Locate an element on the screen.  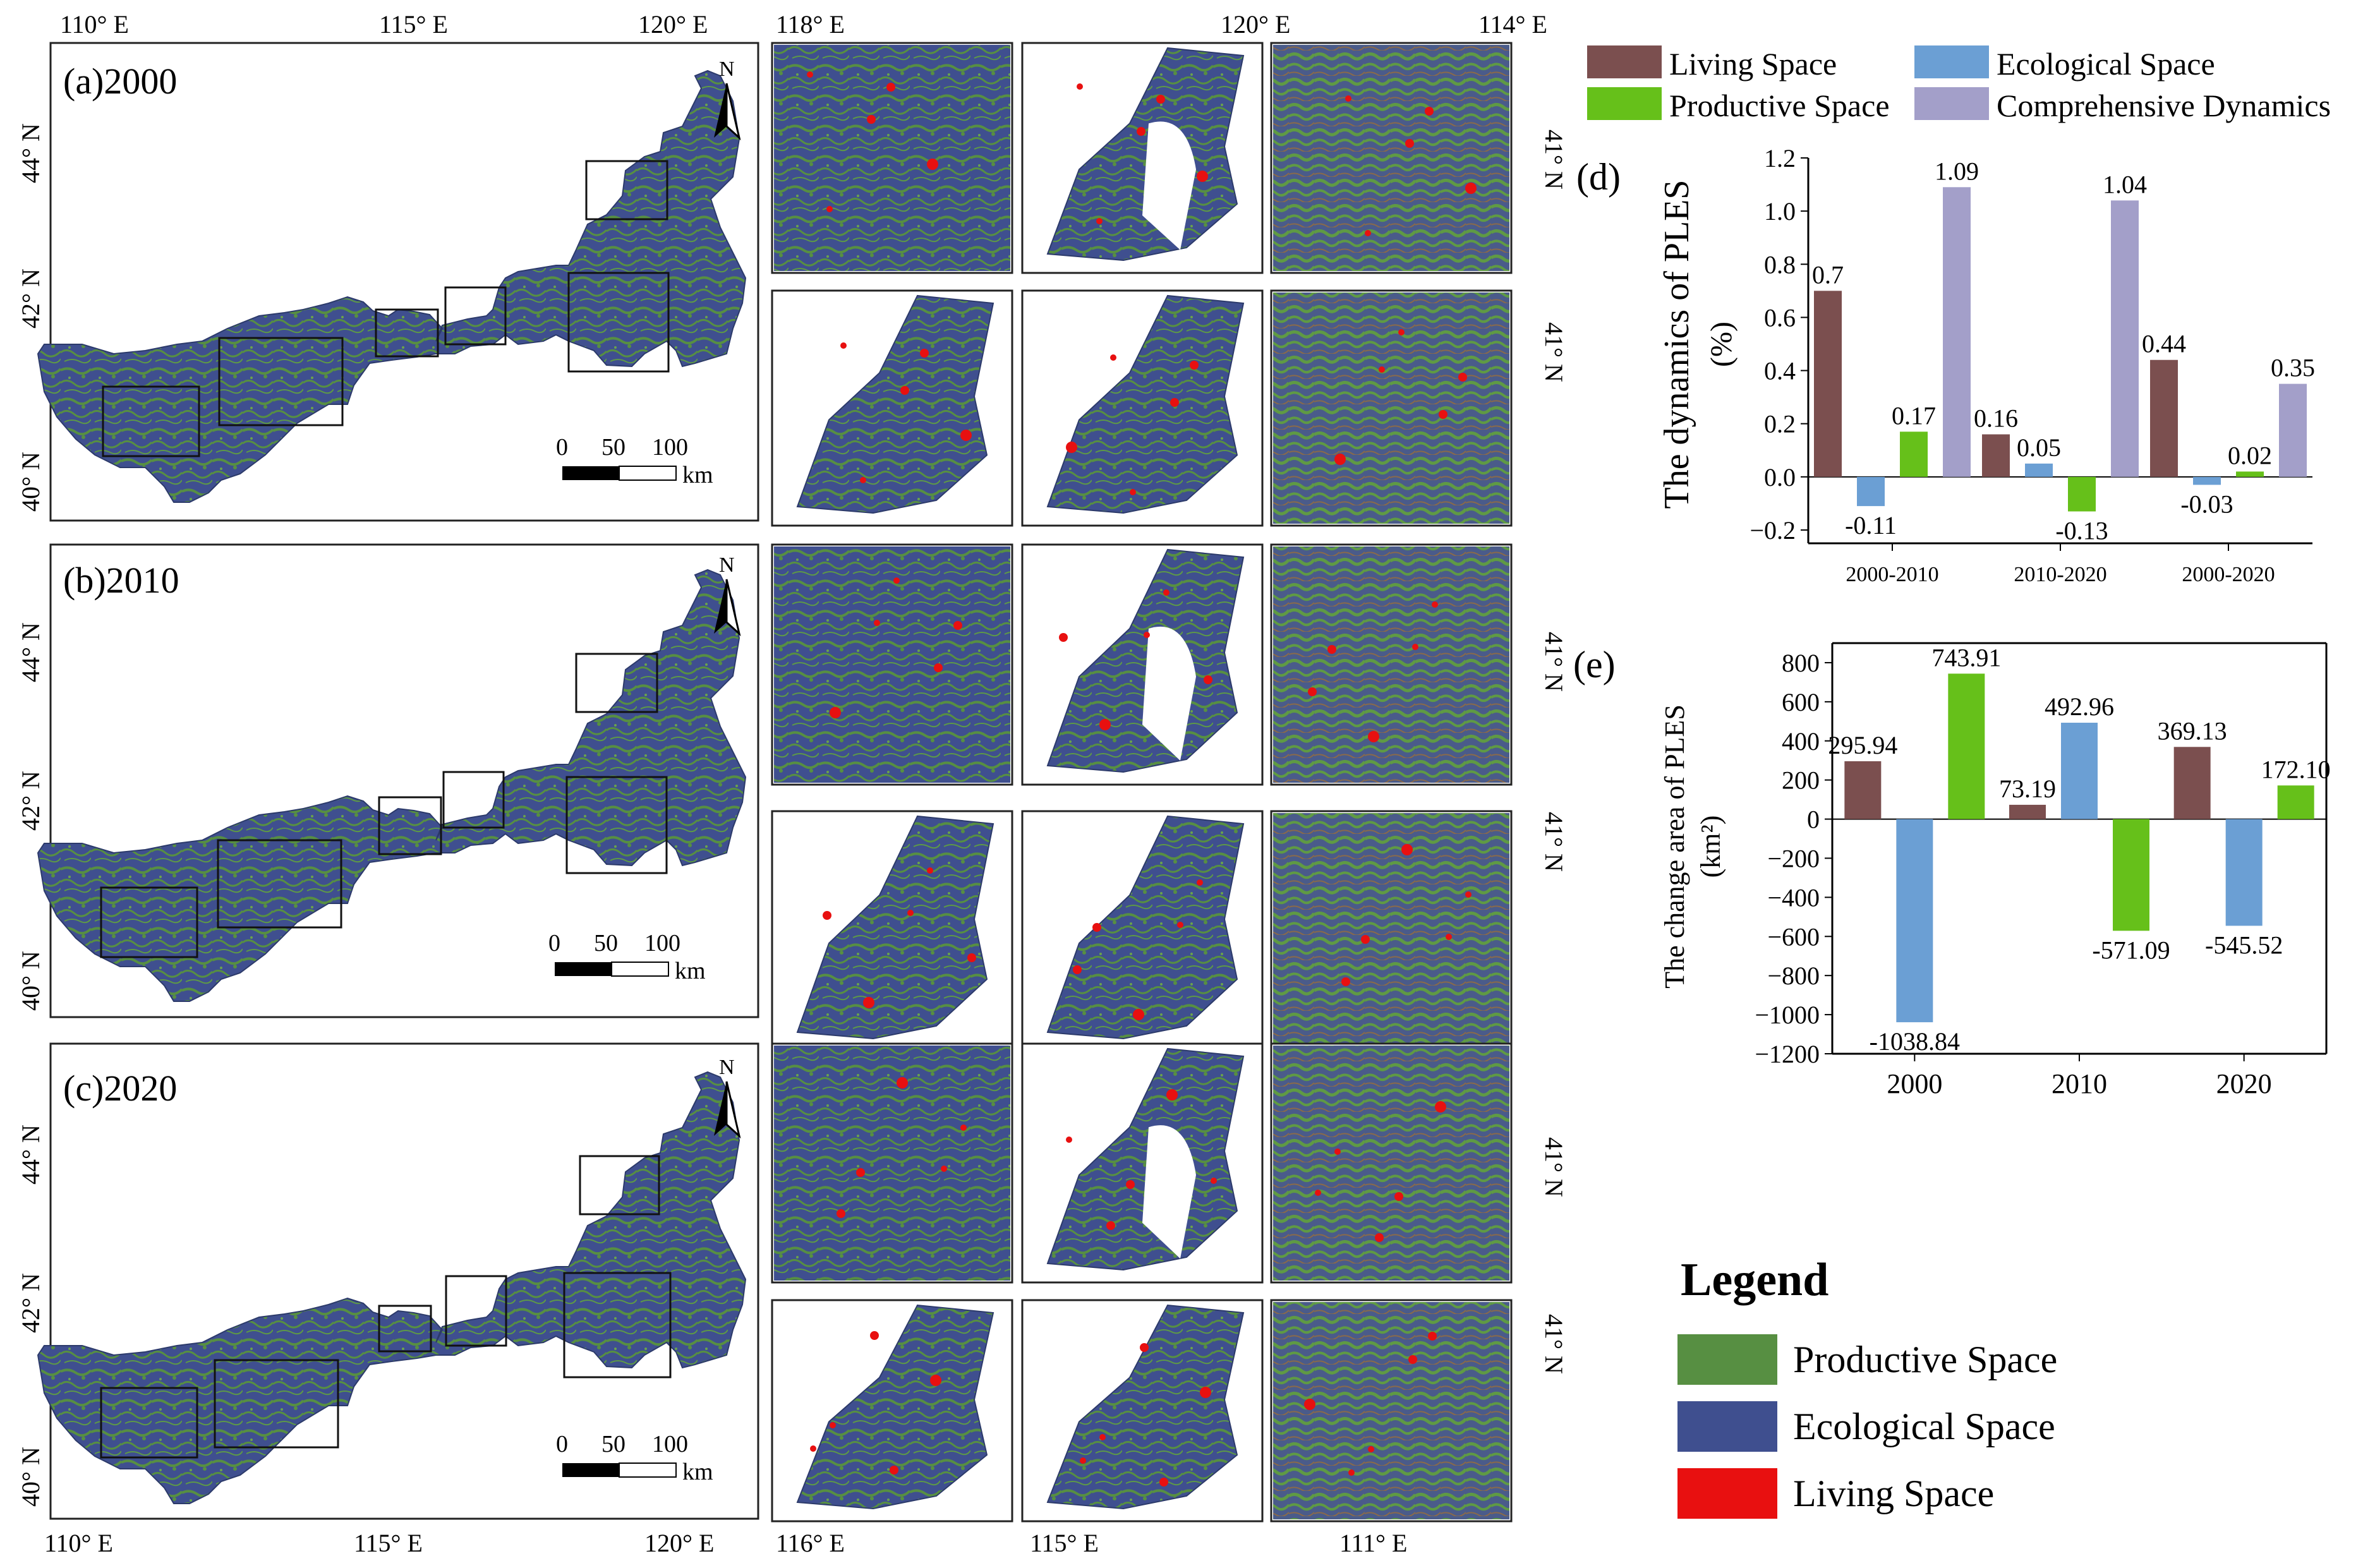
legend-label-living: Living Space is located at coordinates (1753, 63).